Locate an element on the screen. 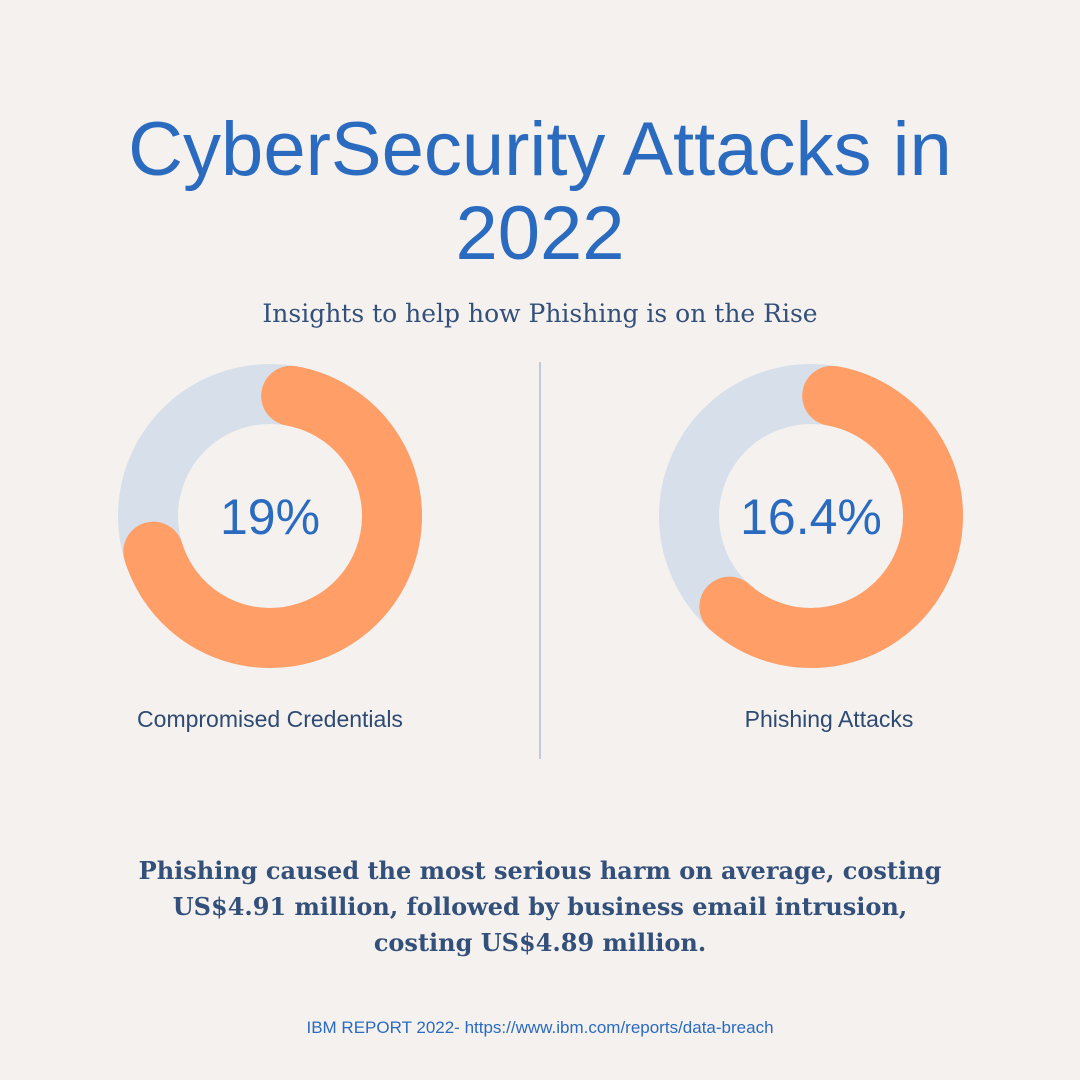  donut-value-label: 19% is located at coordinates (270, 517).